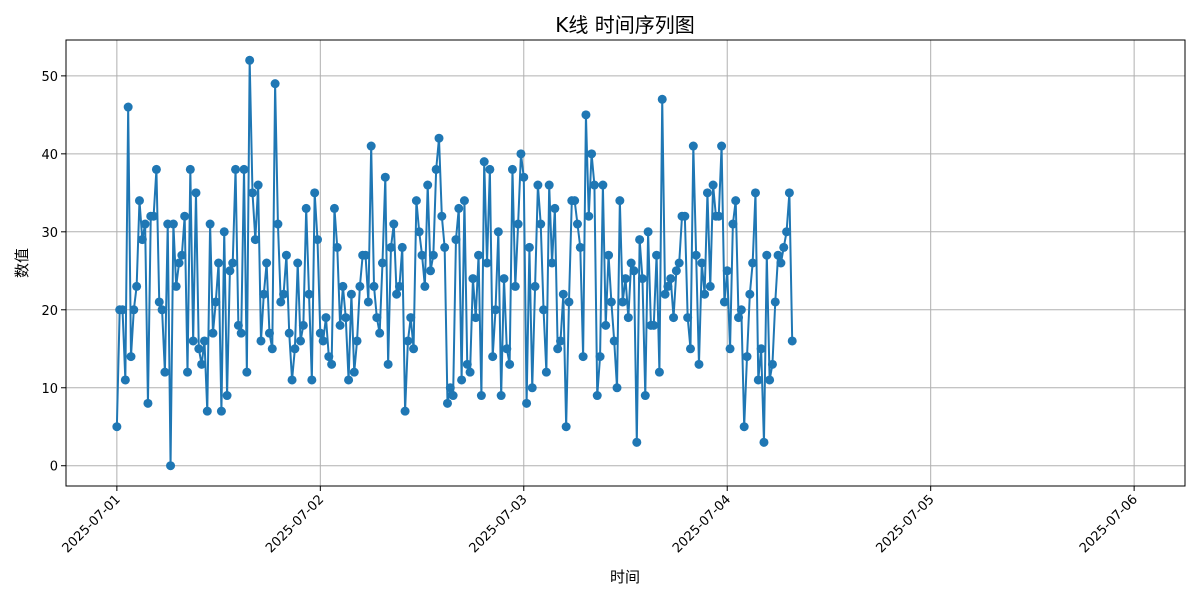 This screenshot has width=1200, height=600. What do you see at coordinates (49, 77) in the screenshot?
I see `y-tick-label: 50` at bounding box center [49, 77].